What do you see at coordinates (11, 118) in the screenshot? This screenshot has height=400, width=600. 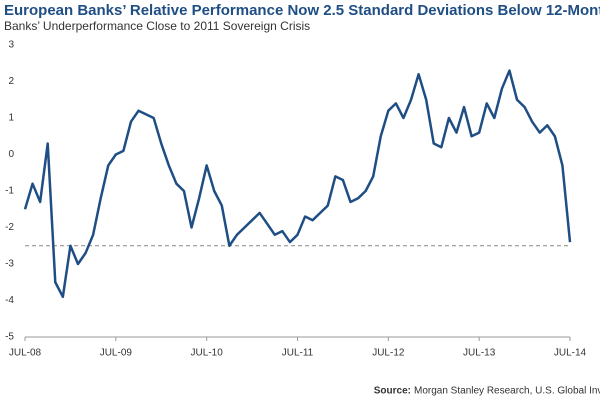 I see `y-tick-label: 1` at bounding box center [11, 118].